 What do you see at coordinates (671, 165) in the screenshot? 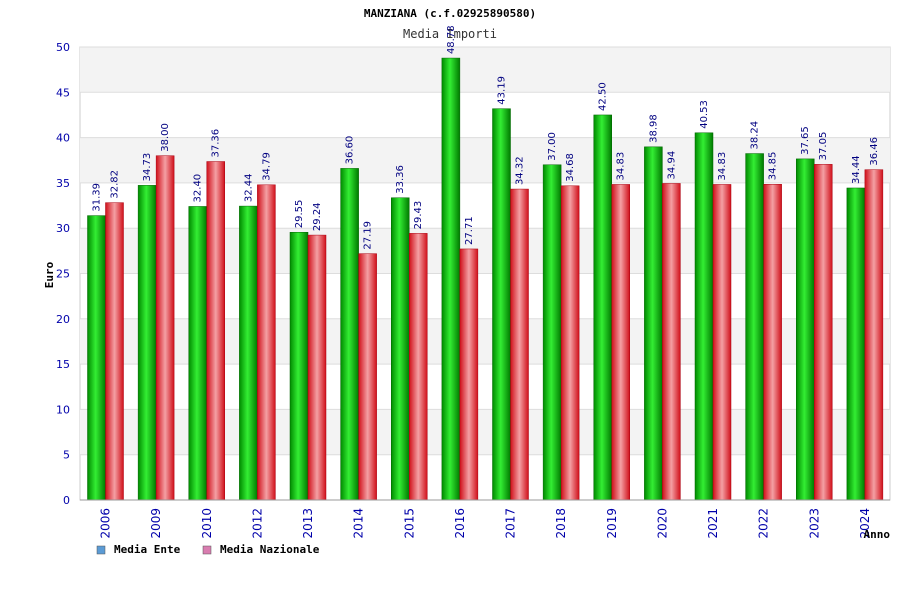
I see `data-label: 34.94` at bounding box center [671, 165].